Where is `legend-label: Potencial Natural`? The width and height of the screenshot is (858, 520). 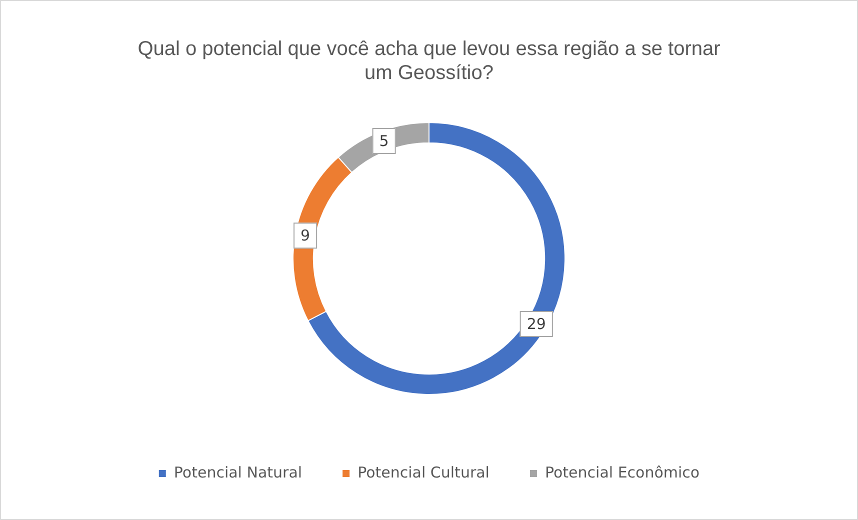
legend-label: Potencial Natural is located at coordinates (238, 472).